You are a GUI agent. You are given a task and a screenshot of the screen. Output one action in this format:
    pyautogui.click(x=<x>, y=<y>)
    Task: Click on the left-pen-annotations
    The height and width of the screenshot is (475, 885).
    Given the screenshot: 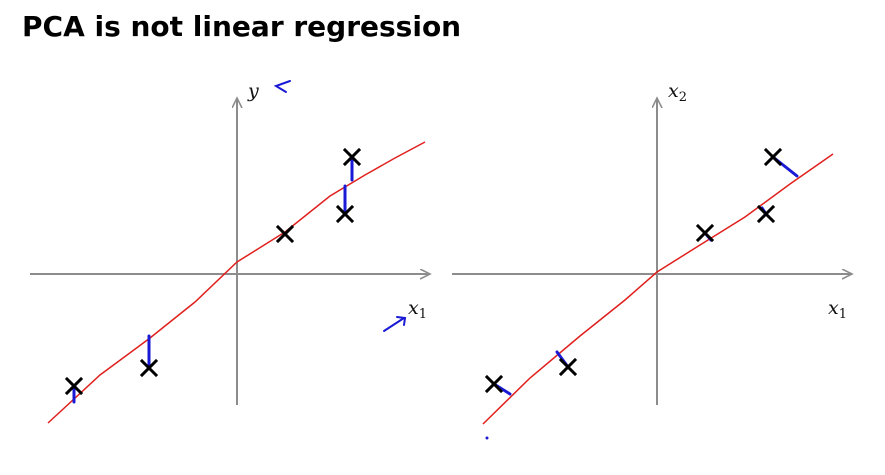 What is the action you would take?
    pyautogui.click(x=340, y=206)
    